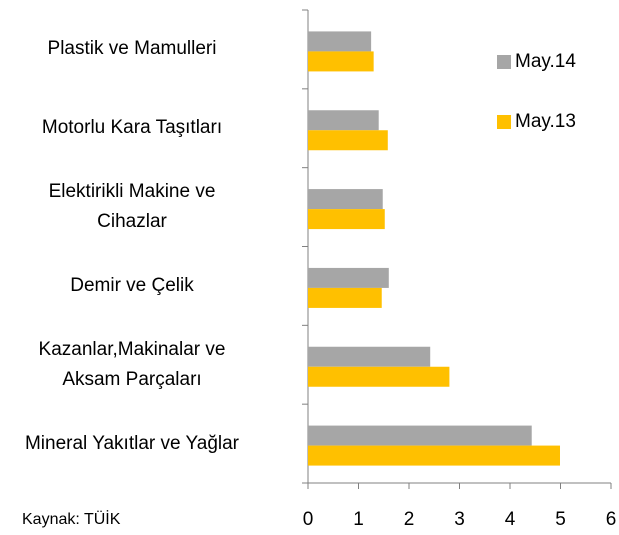  Describe the element at coordinates (545, 61) in the screenshot. I see `legend-label: May.14` at that location.